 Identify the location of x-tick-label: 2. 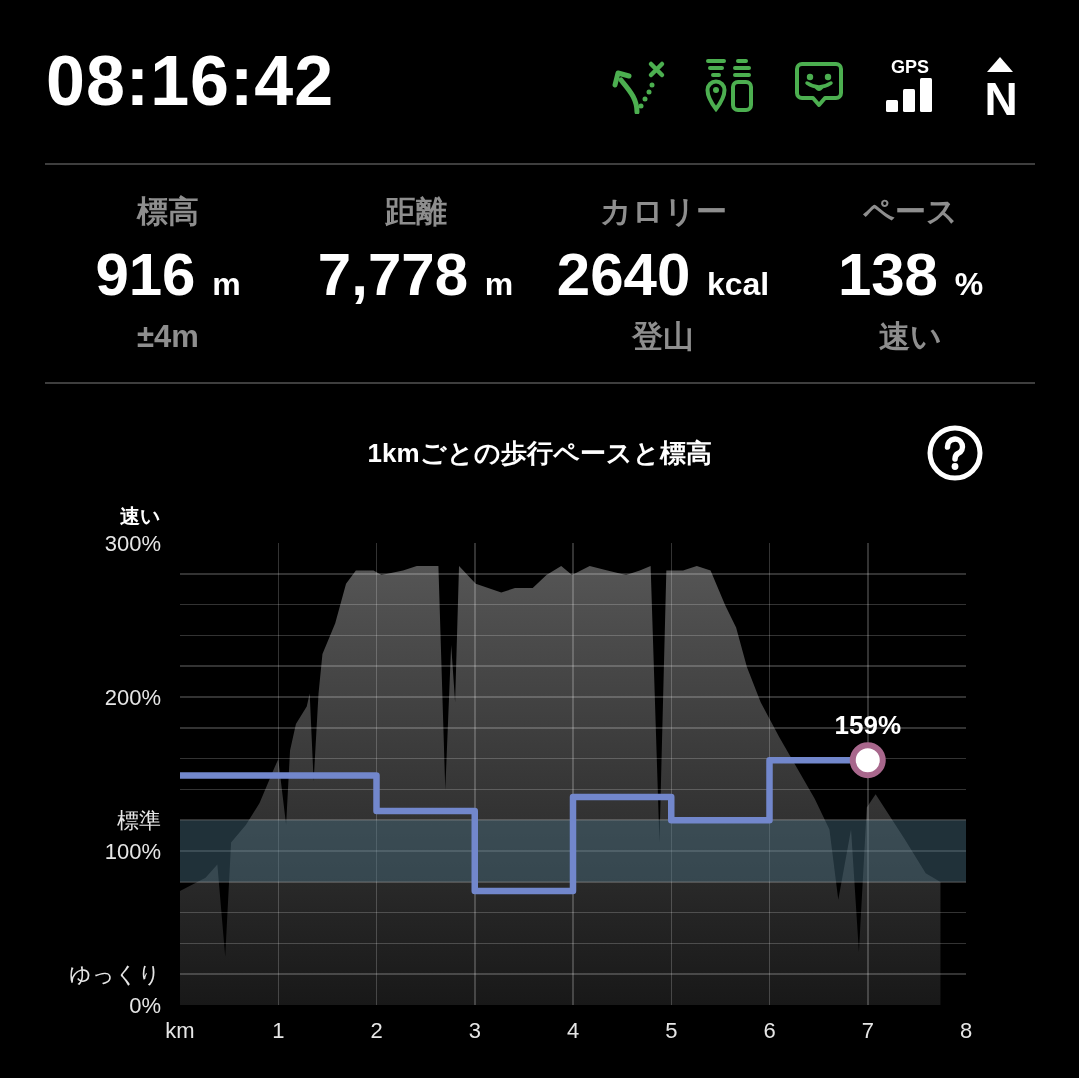
(376, 1030).